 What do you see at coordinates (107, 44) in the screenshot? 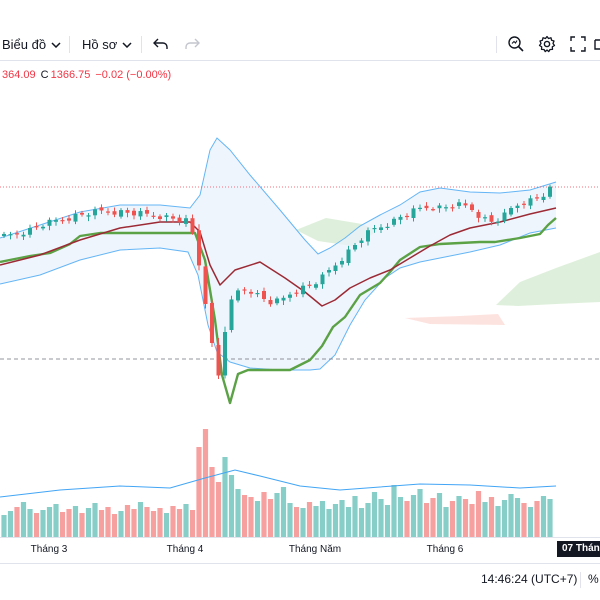
I see `profile-button: Hồ sơ` at bounding box center [107, 44].